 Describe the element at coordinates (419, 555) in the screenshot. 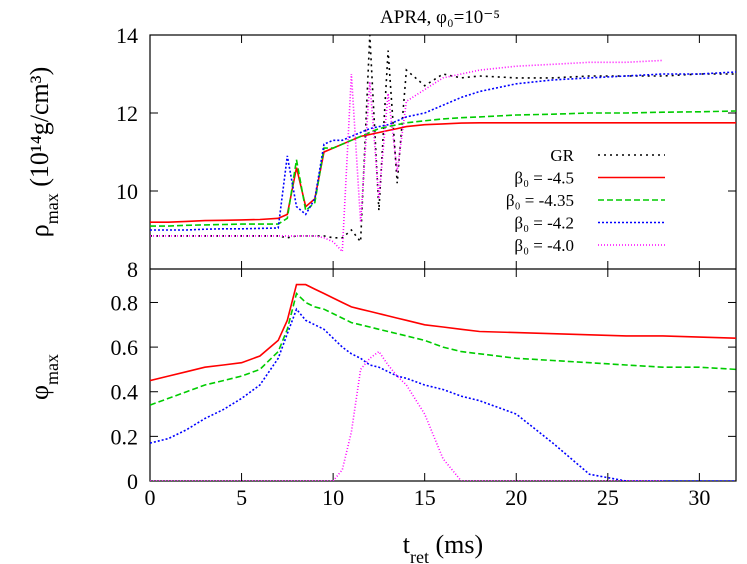

I see `x-label-sub: ret` at that location.